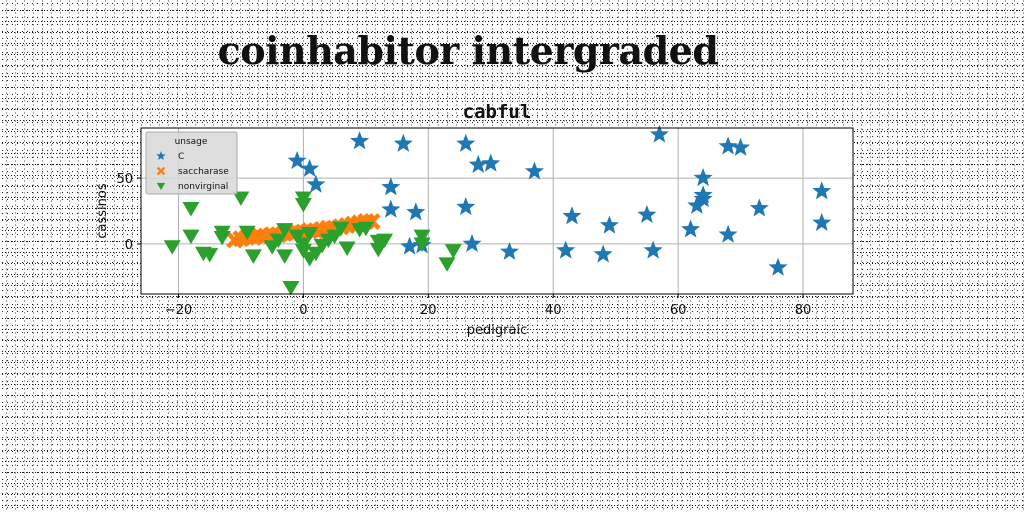 The height and width of the screenshot is (512, 1024). I want to click on y-axis-label: cassinos, so click(102, 210).